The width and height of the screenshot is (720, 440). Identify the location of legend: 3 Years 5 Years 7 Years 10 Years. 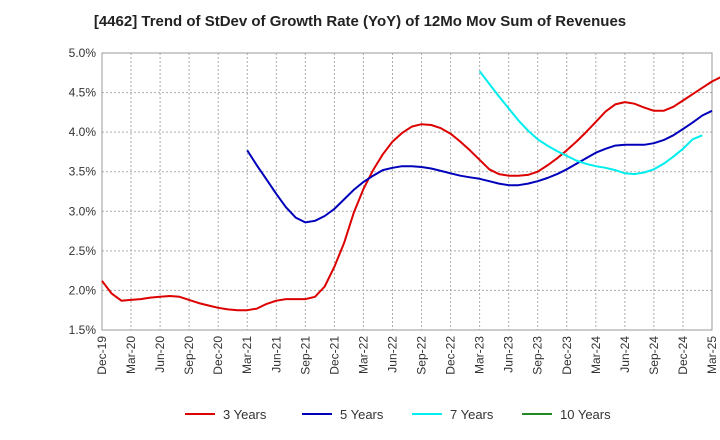
(398, 414).